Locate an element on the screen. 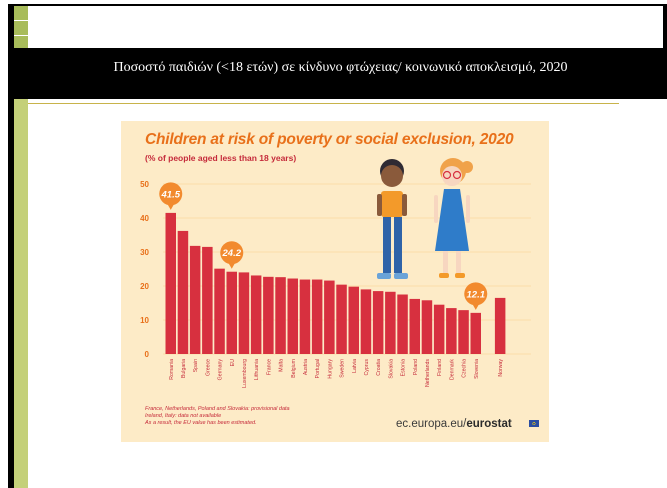 The height and width of the screenshot is (488, 667). x-tick-label: Norway is located at coordinates (501, 368).